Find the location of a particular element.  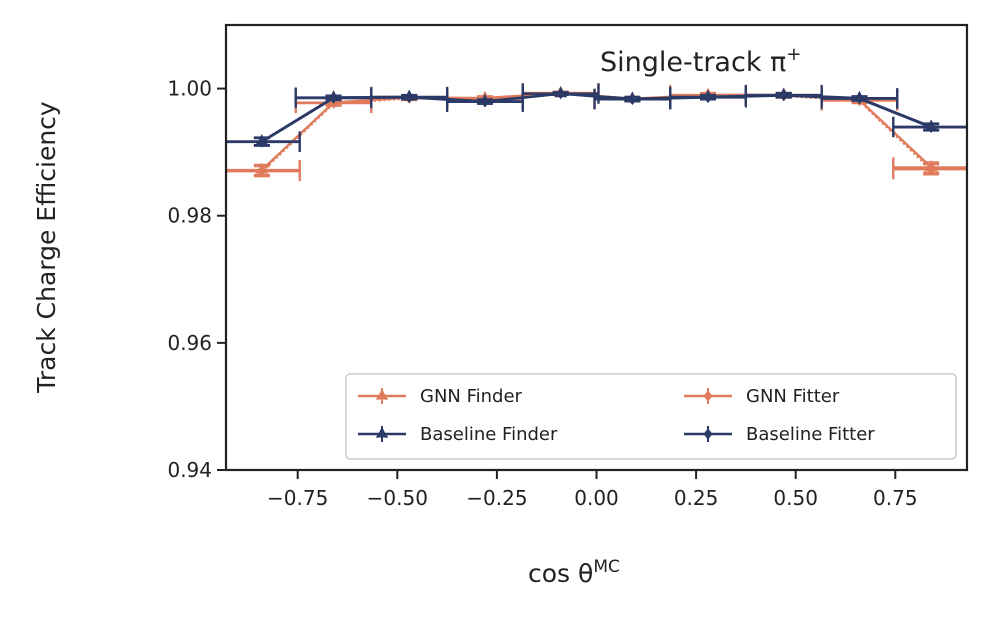

legend-box is located at coordinates (651, 416).